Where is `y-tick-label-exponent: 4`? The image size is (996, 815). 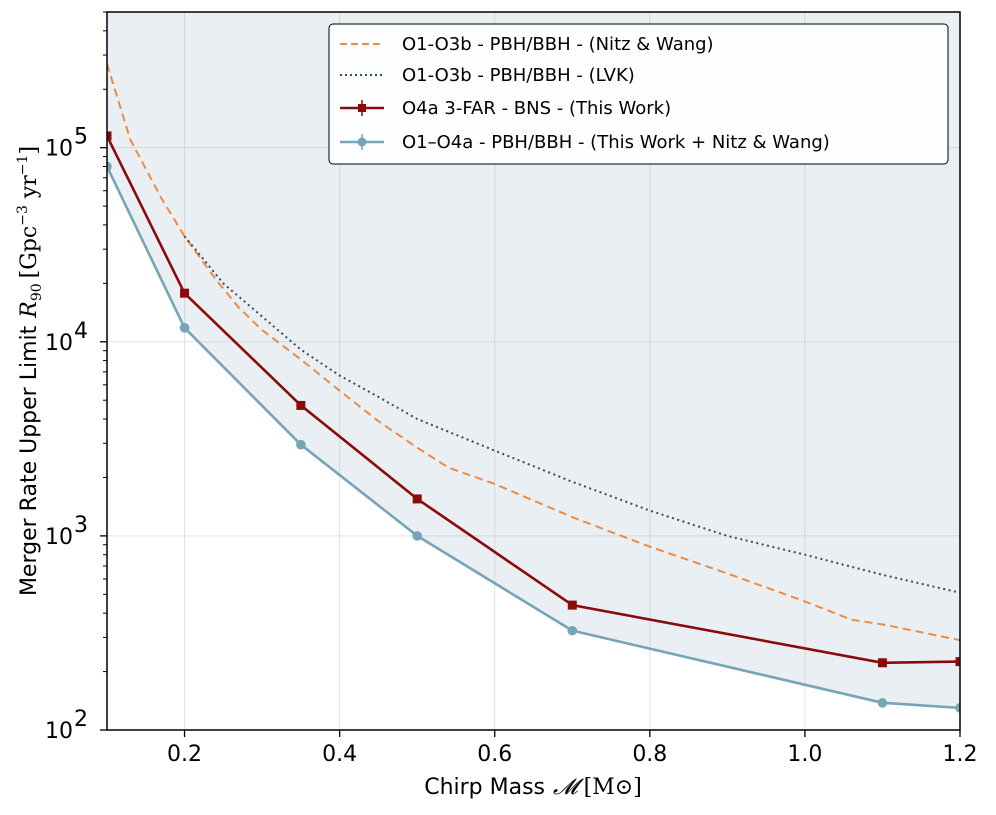 y-tick-label-exponent: 4 is located at coordinates (81, 331).